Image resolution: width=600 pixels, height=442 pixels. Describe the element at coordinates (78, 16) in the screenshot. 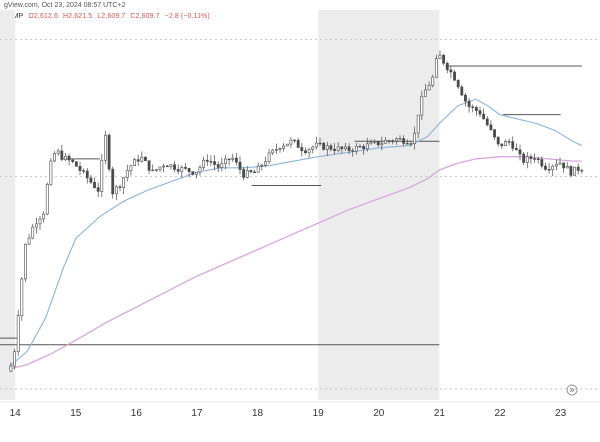

I see `ohlc-high: H2,621.5` at that location.